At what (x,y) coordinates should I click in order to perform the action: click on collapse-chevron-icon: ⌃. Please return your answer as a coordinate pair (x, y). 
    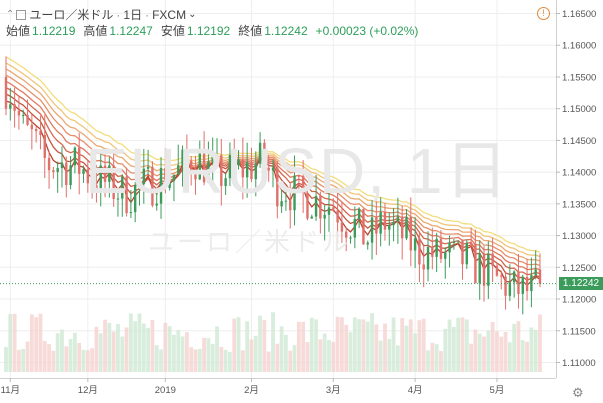
    Looking at the image, I should click on (10, 14).